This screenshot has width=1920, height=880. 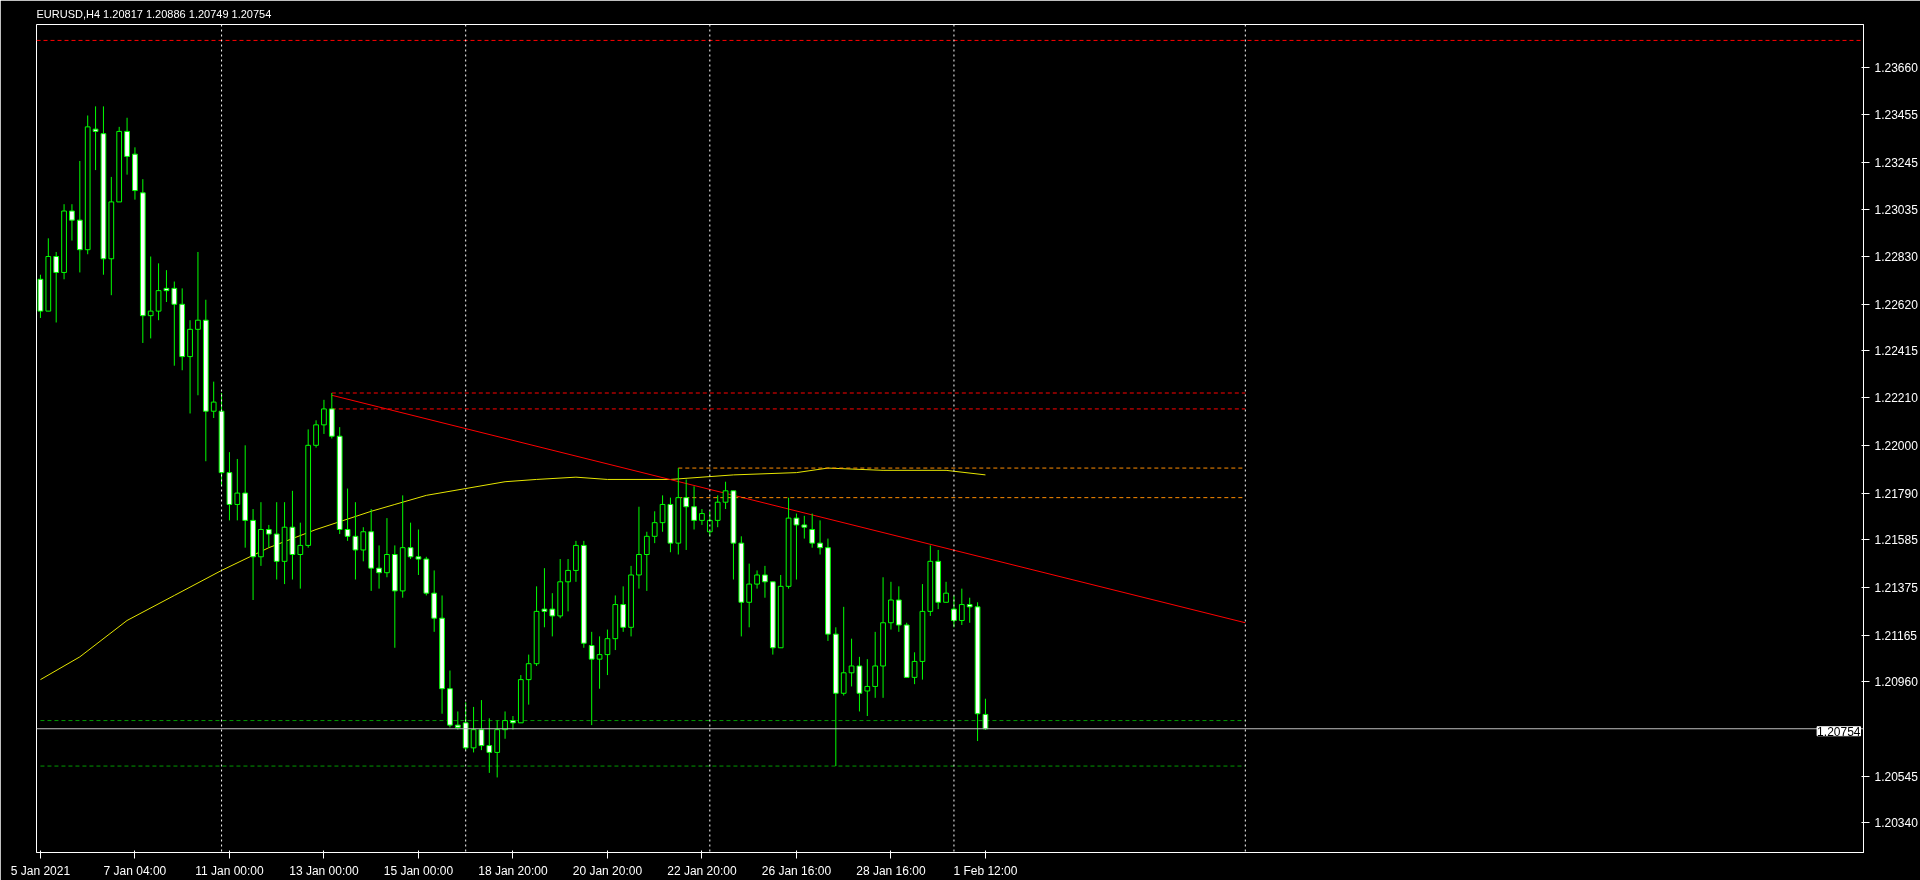 What do you see at coordinates (40, 870) in the screenshot?
I see `x-tick-label: 5 Jan 2021` at bounding box center [40, 870].